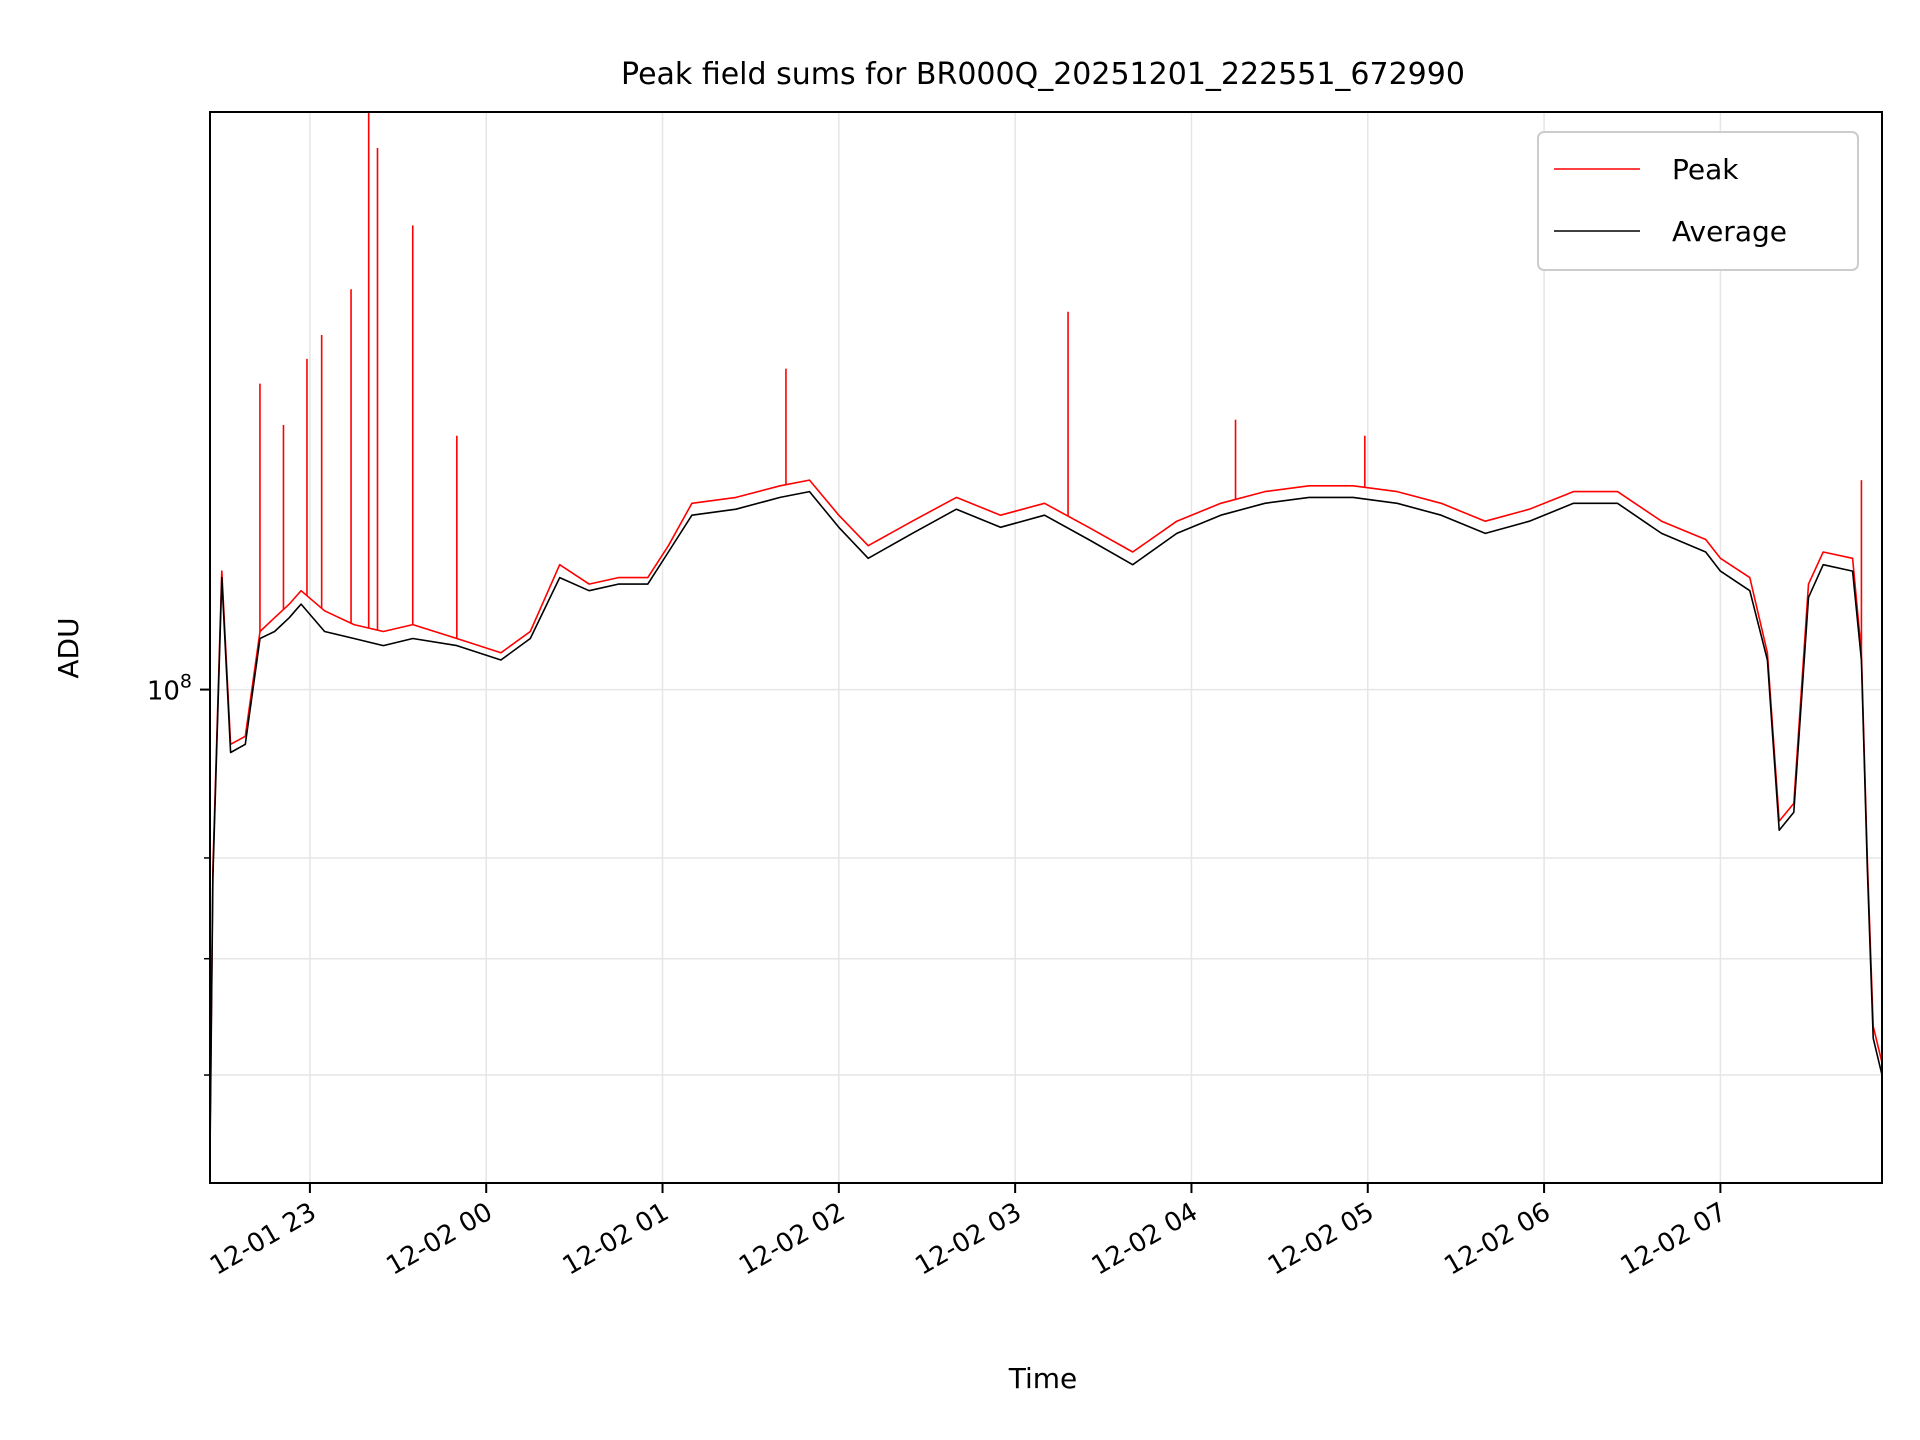  I want to click on legend: Peak Average, so click(1698, 201).